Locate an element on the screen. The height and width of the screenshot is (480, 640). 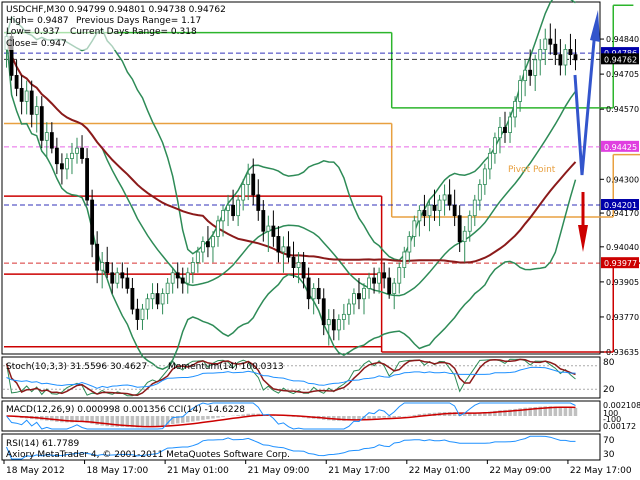
price-tick-label: 0.94300 is located at coordinates (622, 179).